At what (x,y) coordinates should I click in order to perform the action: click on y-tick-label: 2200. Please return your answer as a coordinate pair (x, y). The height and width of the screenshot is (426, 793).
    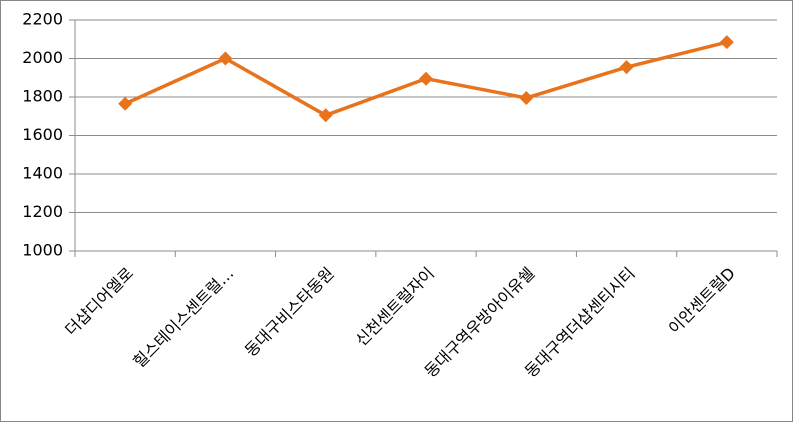
    Looking at the image, I should click on (42, 19).